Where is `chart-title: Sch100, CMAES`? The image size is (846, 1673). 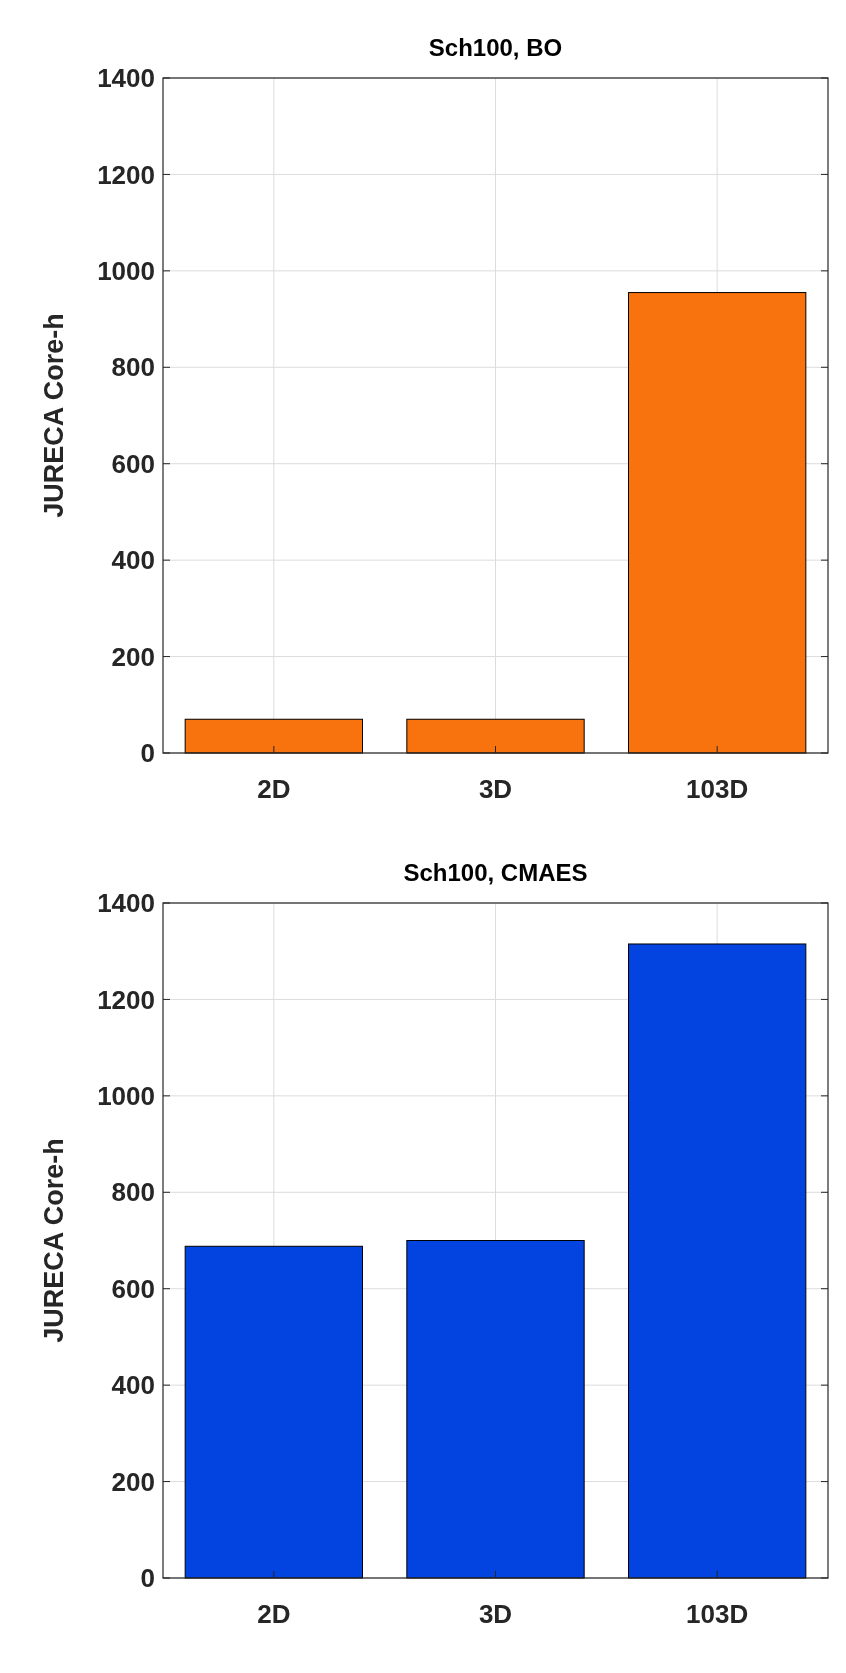 chart-title: Sch100, CMAES is located at coordinates (495, 872).